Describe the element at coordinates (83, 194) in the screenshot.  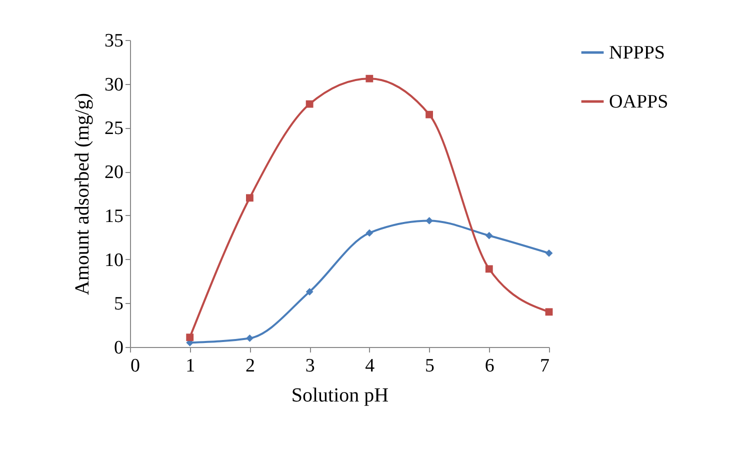
I see `y-axis-title: Amount adsorbed (mg/g)` at that location.